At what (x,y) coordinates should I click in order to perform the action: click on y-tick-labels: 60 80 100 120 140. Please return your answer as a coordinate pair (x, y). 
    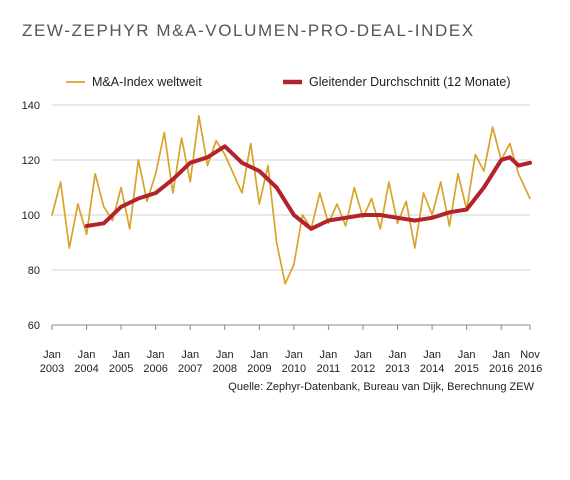
    Looking at the image, I should click on (31, 216).